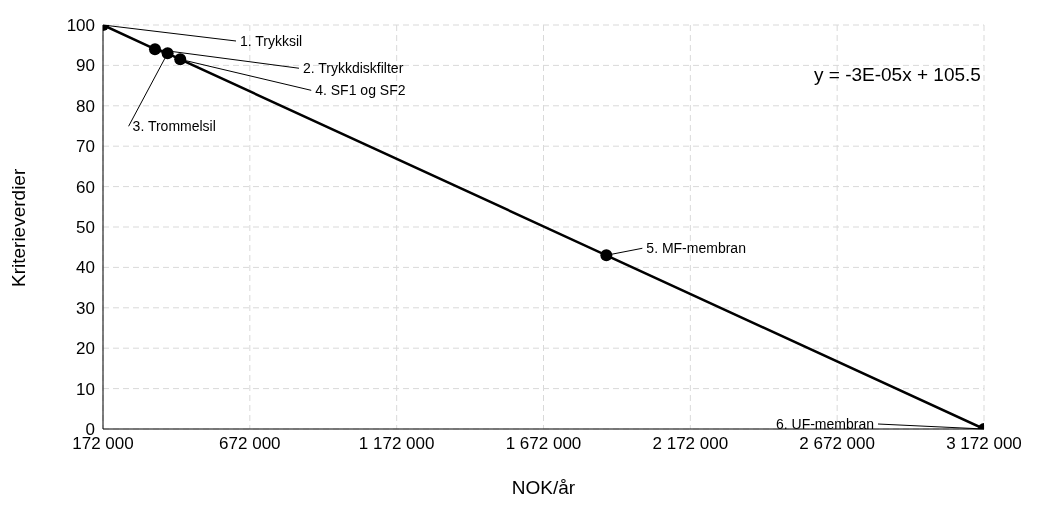 Image resolution: width=1037 pixels, height=515 pixels. What do you see at coordinates (897, 74) in the screenshot?
I see `annotation: y = -3E-05x + 105.5` at bounding box center [897, 74].